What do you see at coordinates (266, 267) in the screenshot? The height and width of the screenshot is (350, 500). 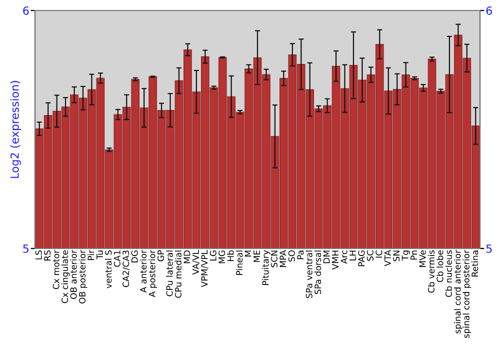 I see `x-tick-label: Pituitary` at bounding box center [266, 267].